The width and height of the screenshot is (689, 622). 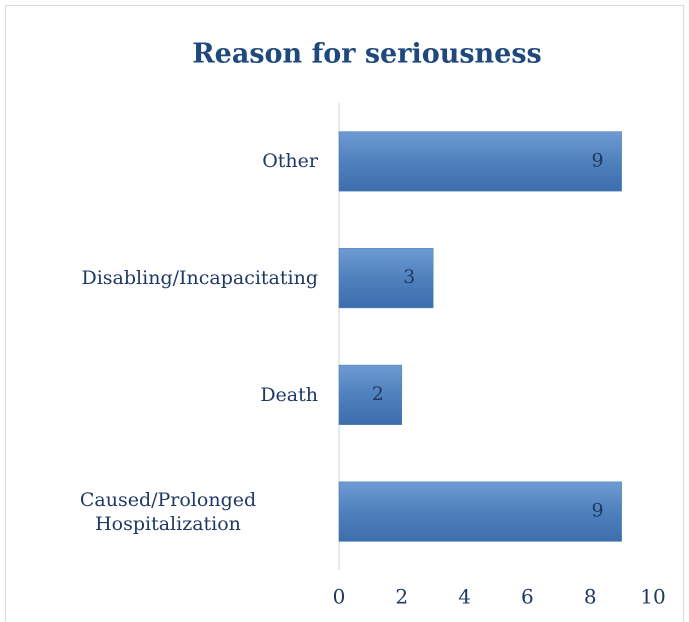 What do you see at coordinates (464, 597) in the screenshot?
I see `x-tick-label: 4` at bounding box center [464, 597].